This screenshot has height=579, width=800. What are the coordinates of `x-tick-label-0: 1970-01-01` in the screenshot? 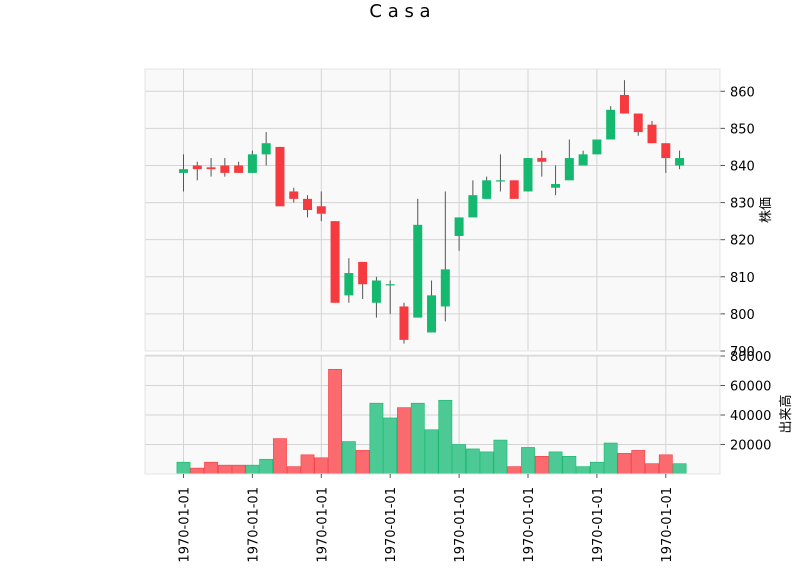 It's located at (185, 525).